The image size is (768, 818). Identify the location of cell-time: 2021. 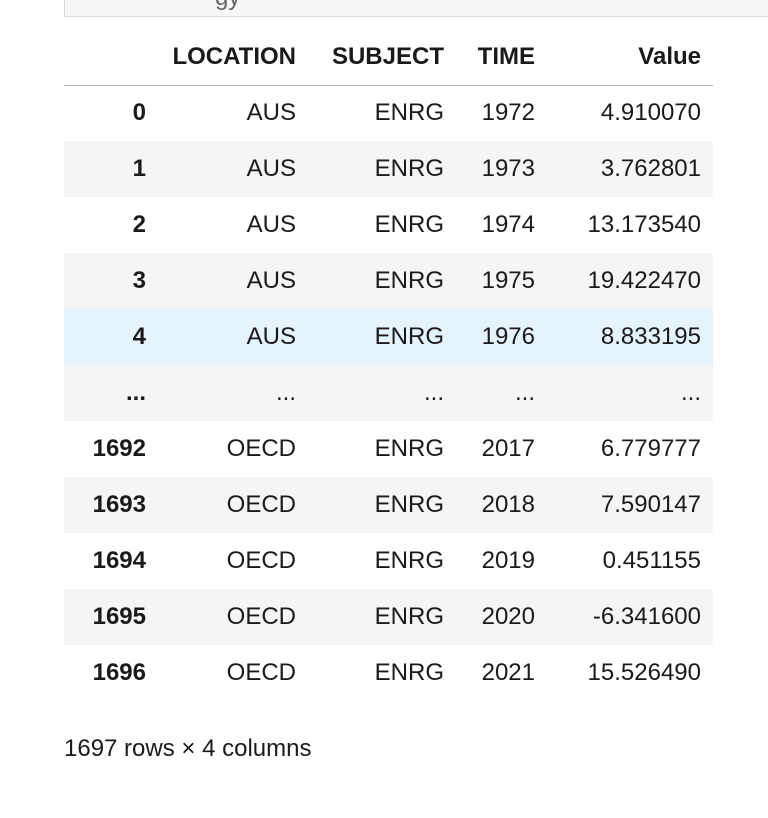
(508, 672).